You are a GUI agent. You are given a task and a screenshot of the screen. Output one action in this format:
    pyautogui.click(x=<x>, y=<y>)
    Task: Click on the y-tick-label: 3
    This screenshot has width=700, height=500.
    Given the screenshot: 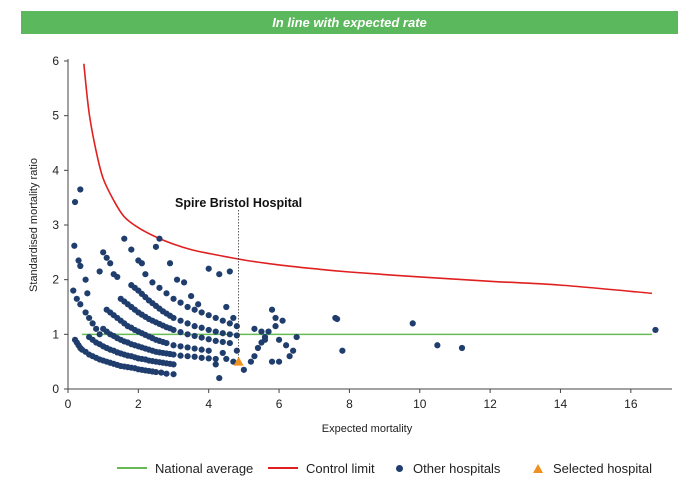 What is the action you would take?
    pyautogui.click(x=55, y=225)
    